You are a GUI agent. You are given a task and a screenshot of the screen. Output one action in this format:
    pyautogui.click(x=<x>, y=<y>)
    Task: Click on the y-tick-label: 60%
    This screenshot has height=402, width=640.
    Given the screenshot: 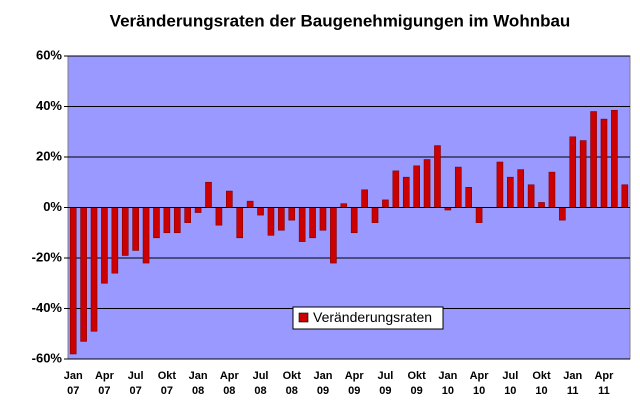 What is the action you would take?
    pyautogui.click(x=49, y=54)
    